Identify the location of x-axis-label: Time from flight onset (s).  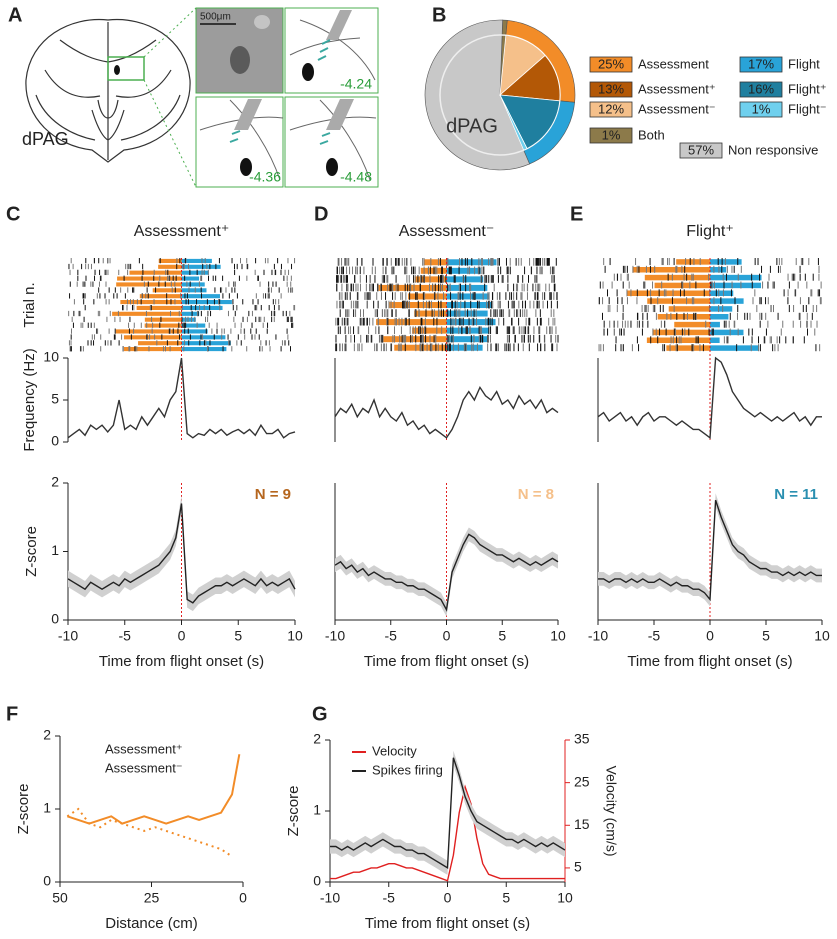
(709, 661).